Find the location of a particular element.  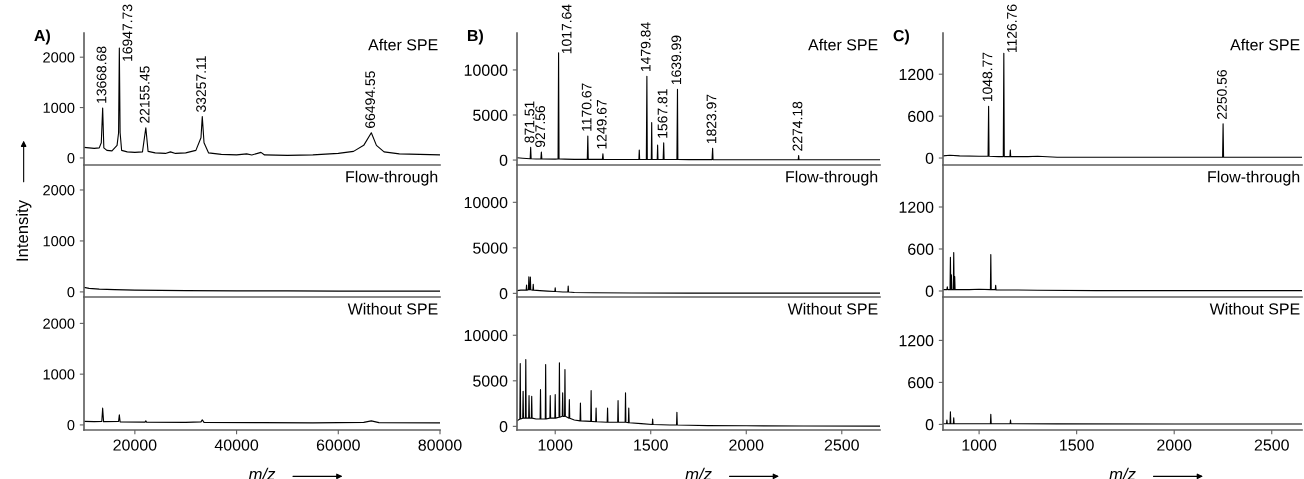

annotation: 22155.45 is located at coordinates (144, 94).